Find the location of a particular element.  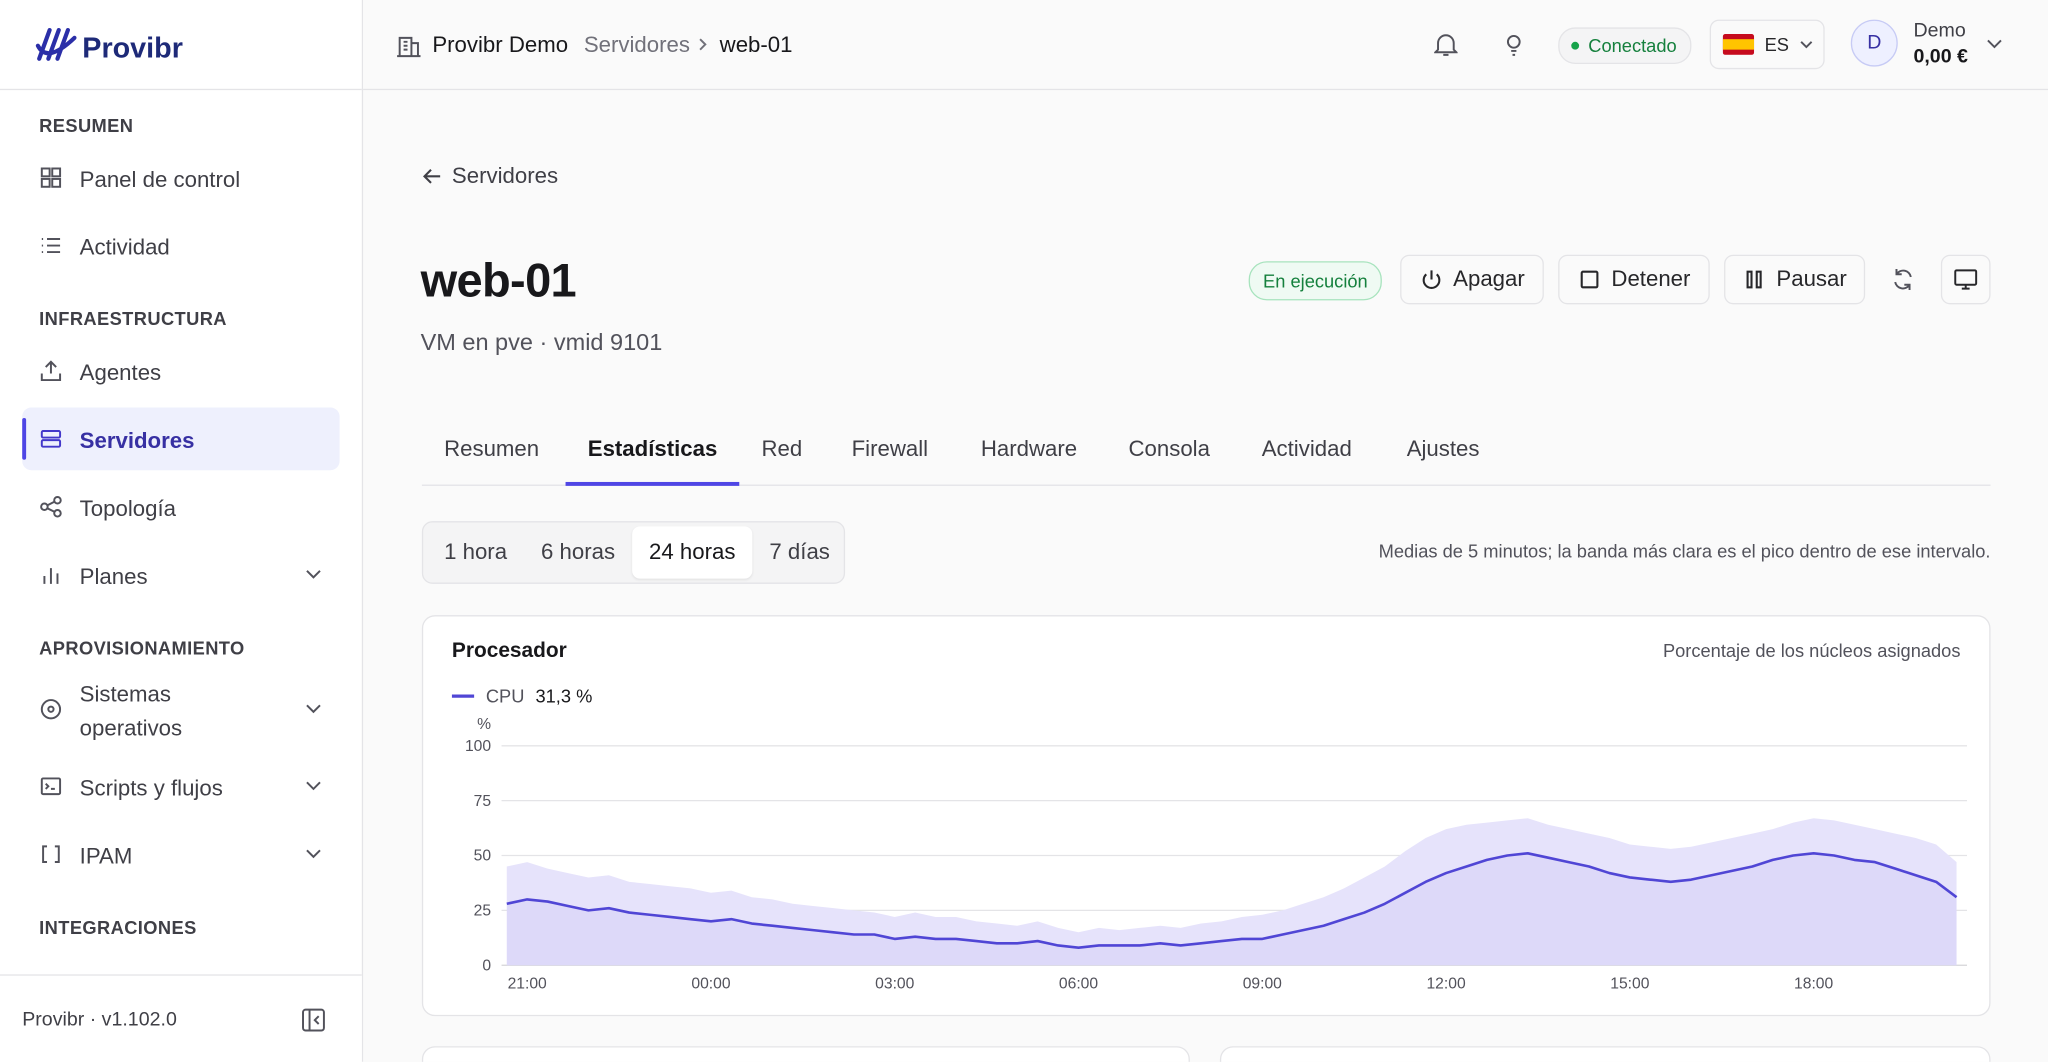

action-button: Pausar is located at coordinates (1795, 279).